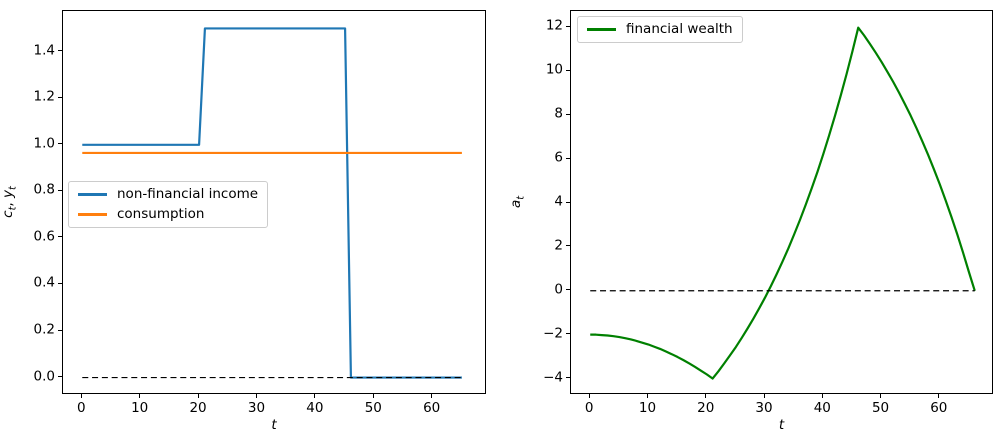 The width and height of the screenshot is (1002, 448). Describe the element at coordinates (601, 29) in the screenshot. I see `wealth-line-sample` at that location.